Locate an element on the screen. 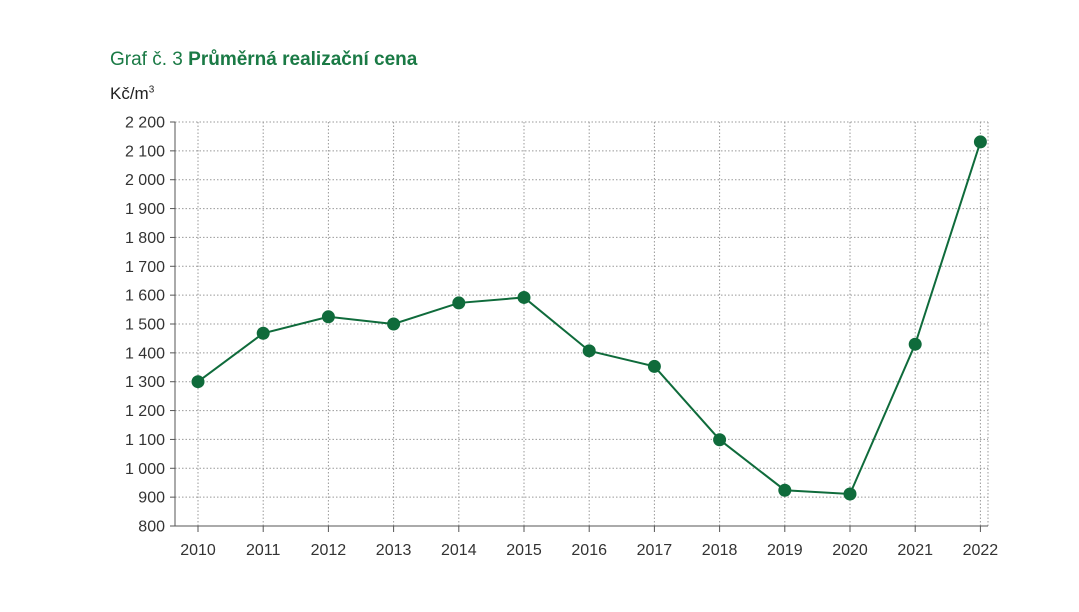 The image size is (1079, 612). chart-title: Graf č. 3 Průměrná realizační cena is located at coordinates (263, 60).